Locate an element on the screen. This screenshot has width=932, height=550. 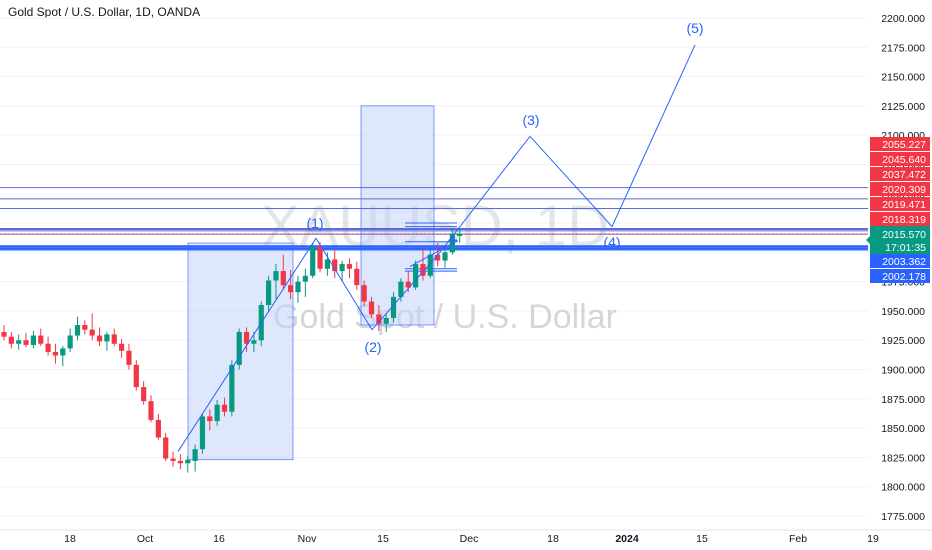
current-price-tag is located at coordinates (900, 240).